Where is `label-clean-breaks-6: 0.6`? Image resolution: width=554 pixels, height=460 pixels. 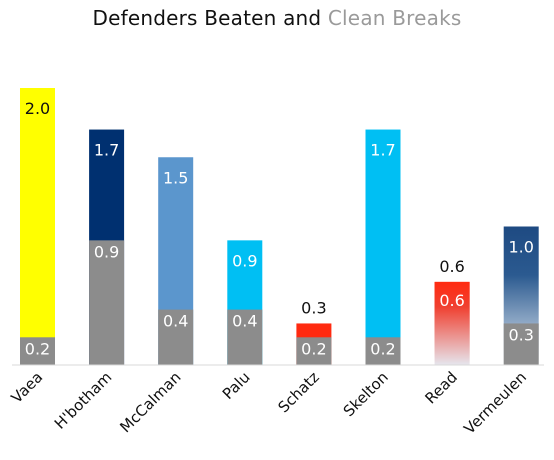 label-clean-breaks-6: 0.6 is located at coordinates (451, 300).